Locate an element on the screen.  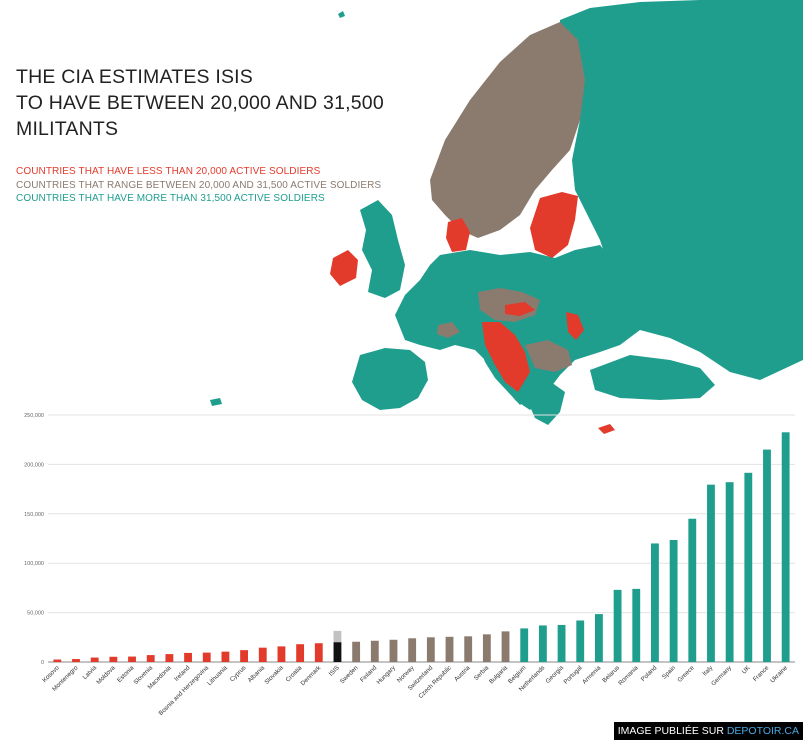
x-tick-label: Romania is located at coordinates (628, 675).